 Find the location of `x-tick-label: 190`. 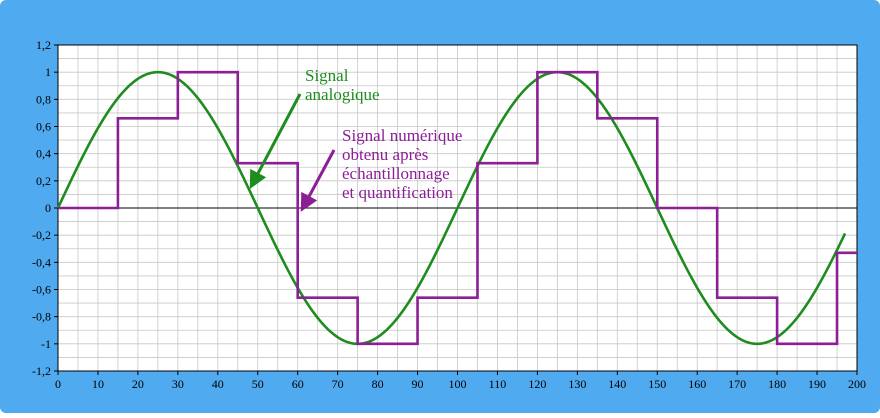

x-tick-label: 190 is located at coordinates (817, 384).